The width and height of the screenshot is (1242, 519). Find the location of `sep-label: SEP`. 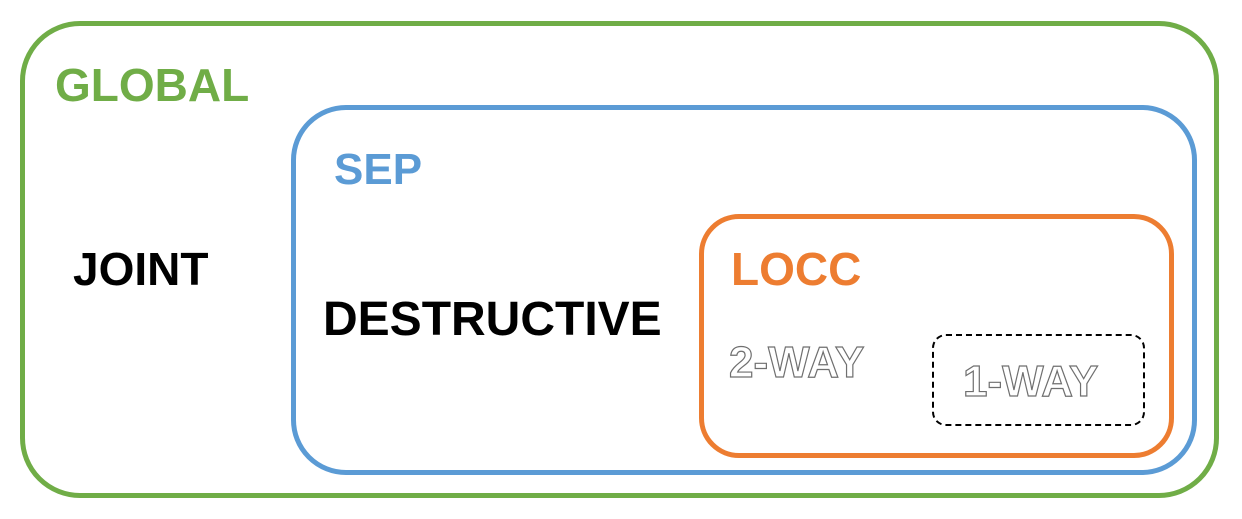

sep-label: SEP is located at coordinates (378, 169).